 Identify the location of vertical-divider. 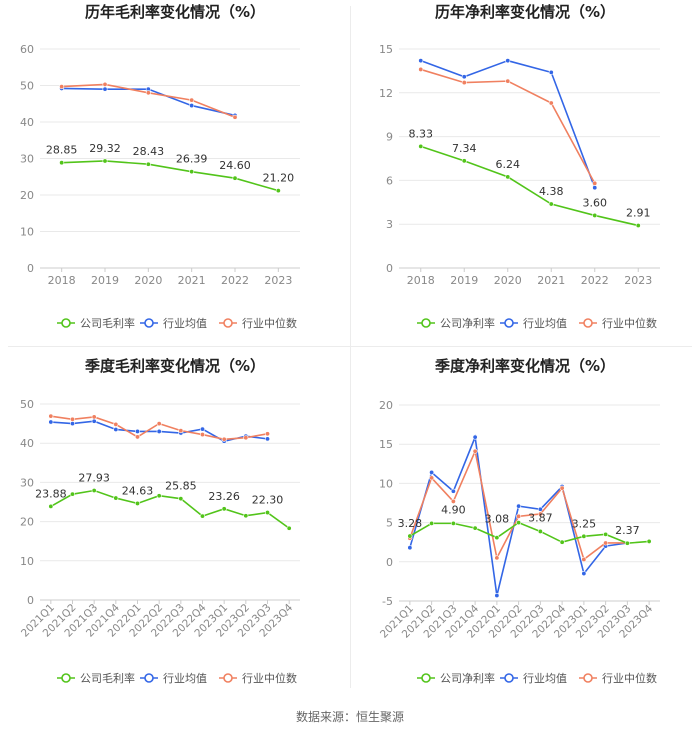
(350, 347).